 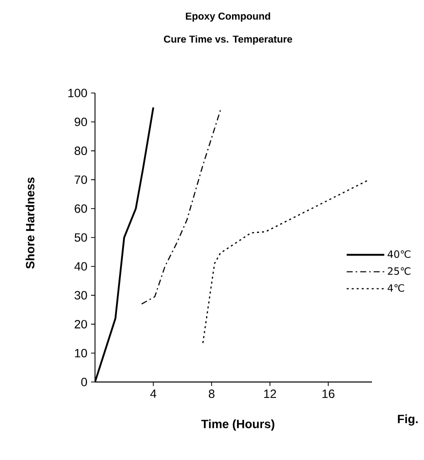 I want to click on y-tick-label: 0, so click(x=84, y=382).